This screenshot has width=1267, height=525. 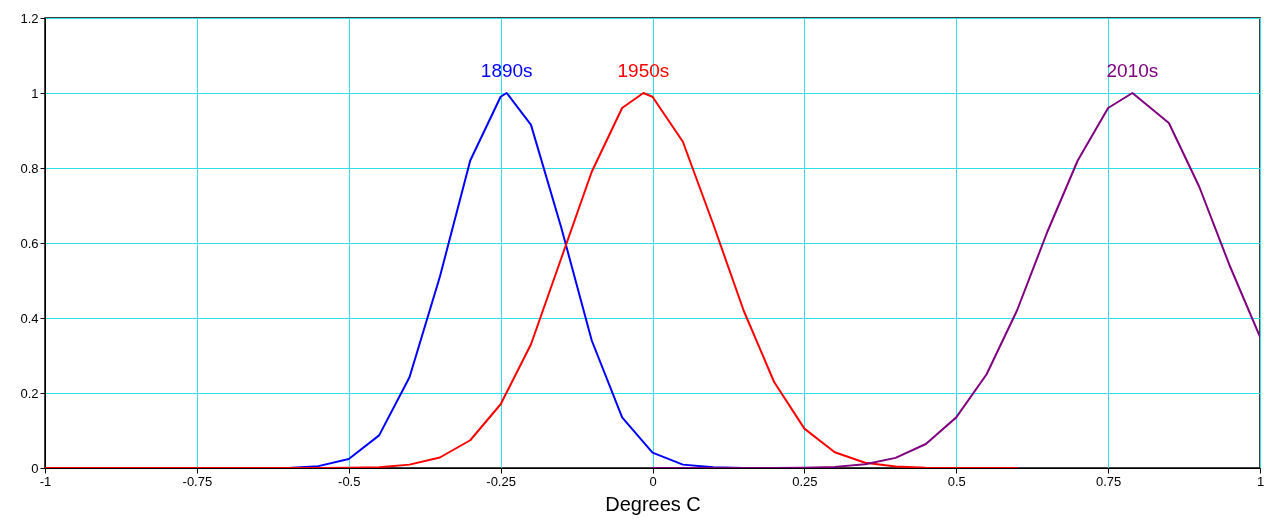 What do you see at coordinates (197, 481) in the screenshot?
I see `x-tick-label: -0.75` at bounding box center [197, 481].